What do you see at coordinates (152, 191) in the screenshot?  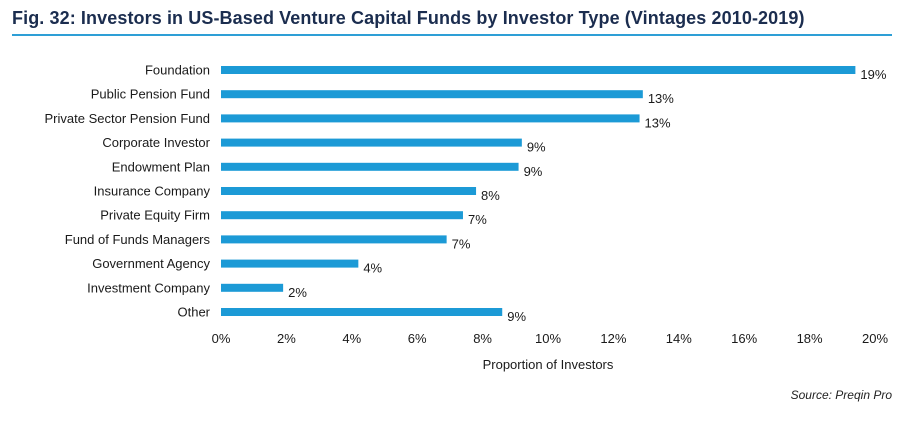 I see `category-label: Insurance Company` at bounding box center [152, 191].